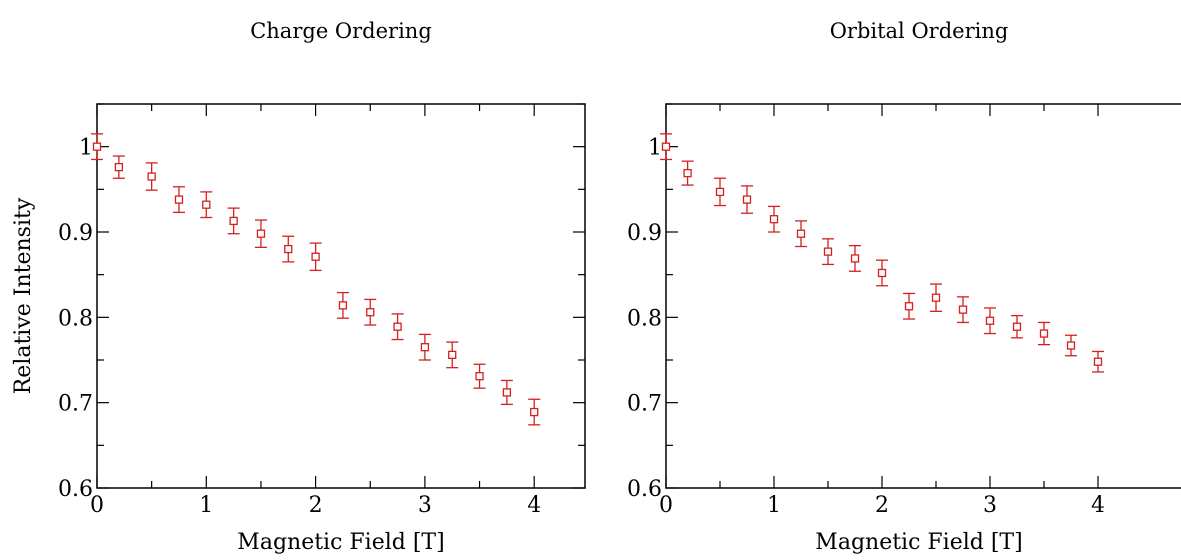 This screenshot has width=1181, height=560. I want to click on y-axis-label: Relative Intensity, so click(23, 295).